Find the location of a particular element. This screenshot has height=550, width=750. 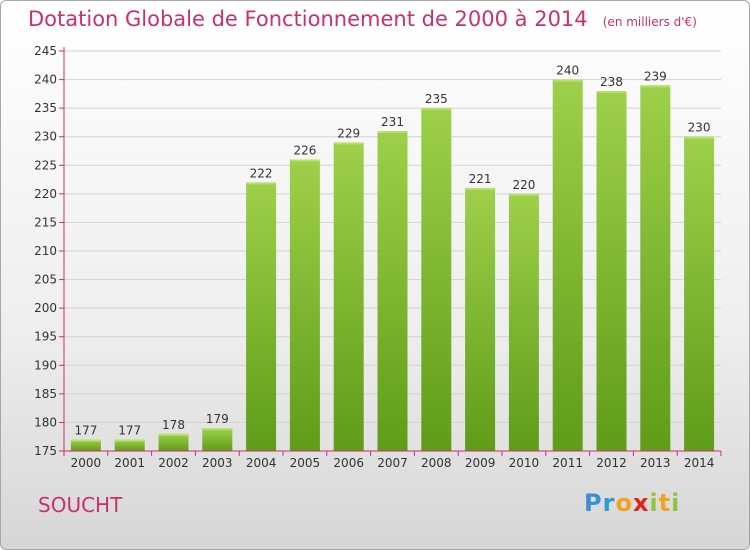

y-tick-label: 205 is located at coordinates (45, 280).